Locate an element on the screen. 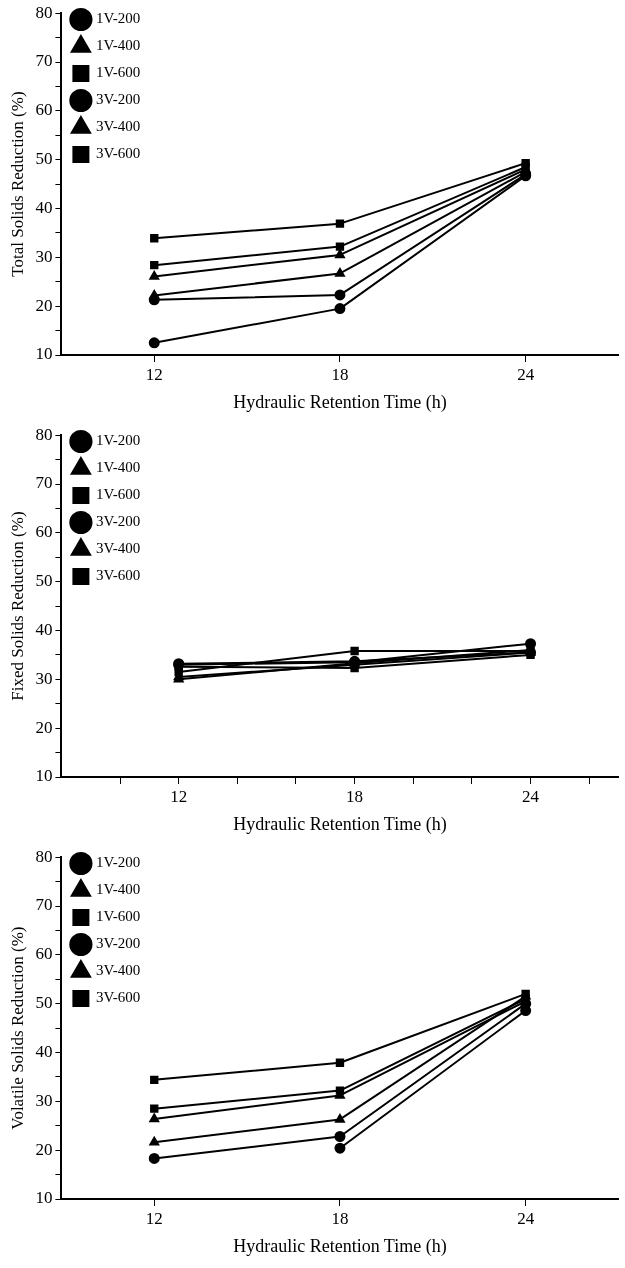 Image resolution: width=625 pixels, height=1268 pixels. y-axis-title: Volatile Solids Reduction (%) is located at coordinates (17, 1028).